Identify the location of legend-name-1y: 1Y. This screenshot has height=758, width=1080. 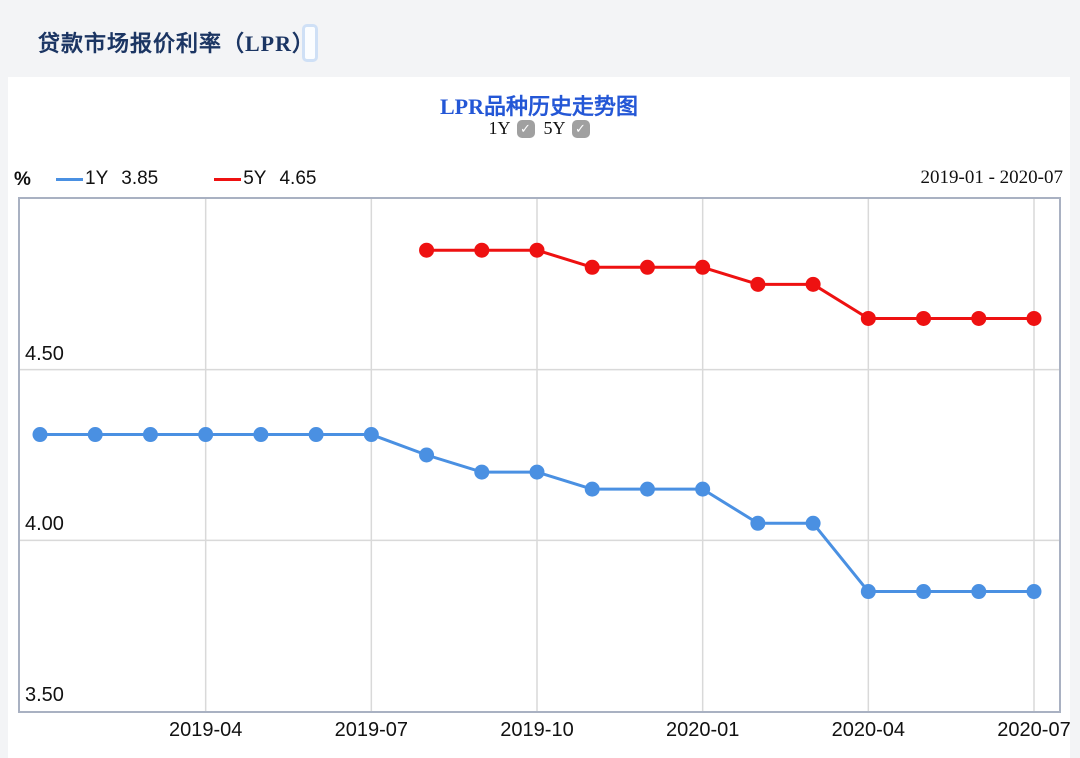
(97, 178).